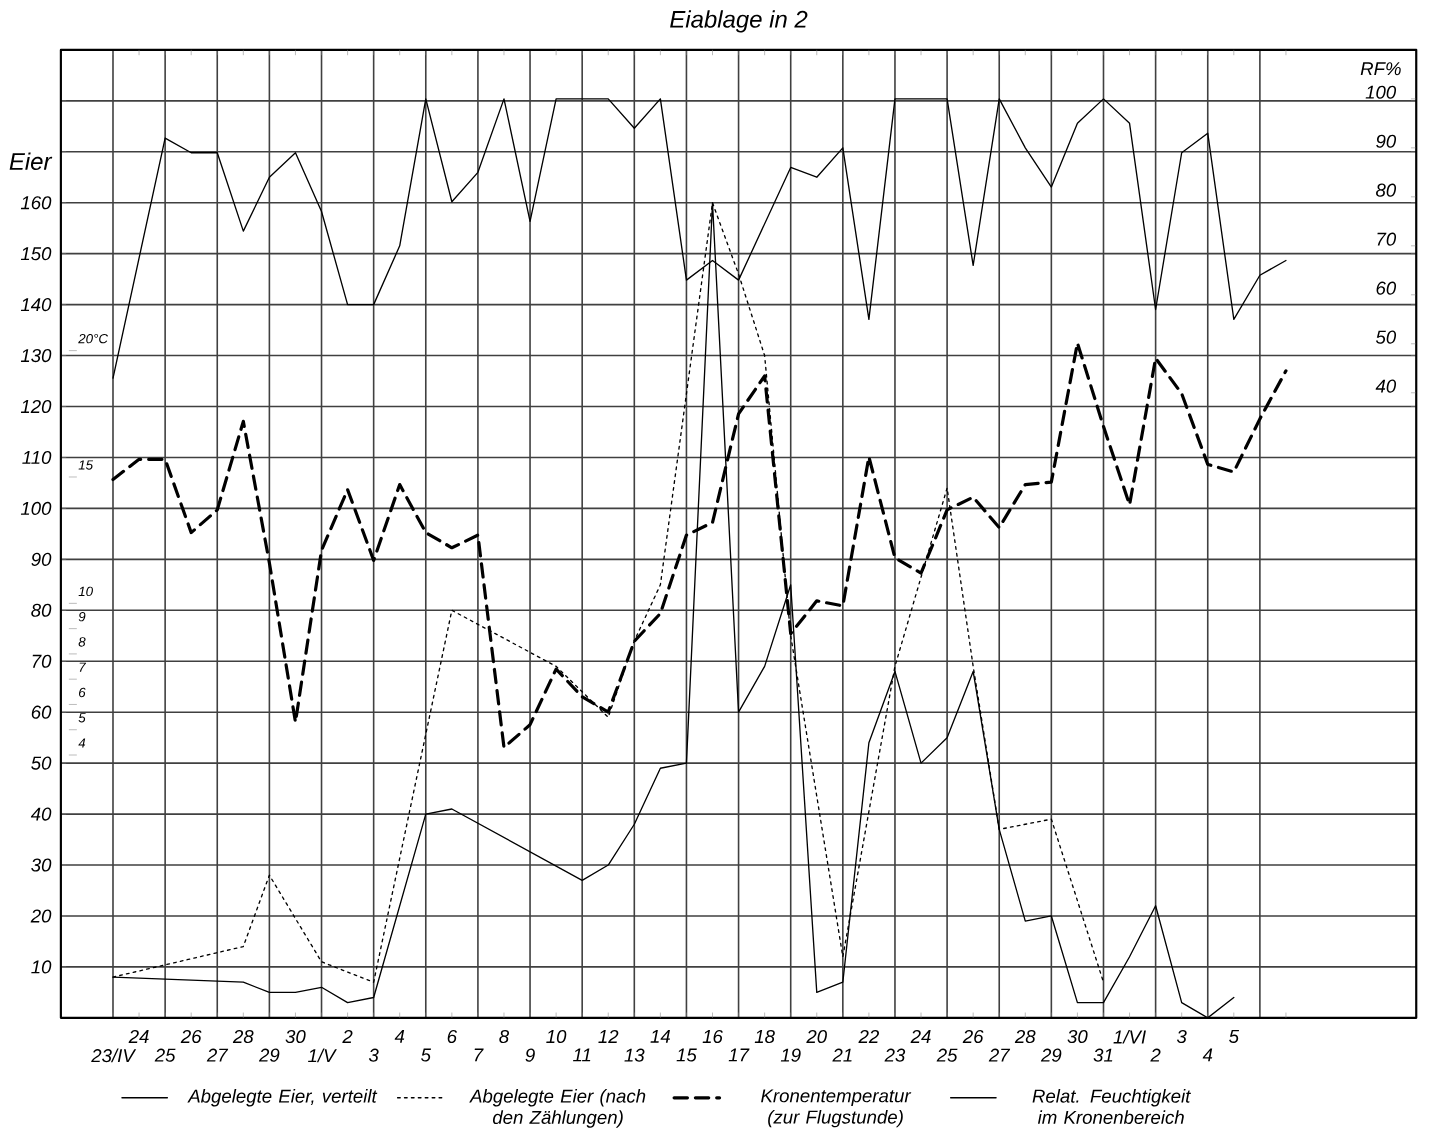 Image resolution: width=1432 pixels, height=1146 pixels. What do you see at coordinates (41, 610) in the screenshot?
I see `y-tick-label: 80` at bounding box center [41, 610].